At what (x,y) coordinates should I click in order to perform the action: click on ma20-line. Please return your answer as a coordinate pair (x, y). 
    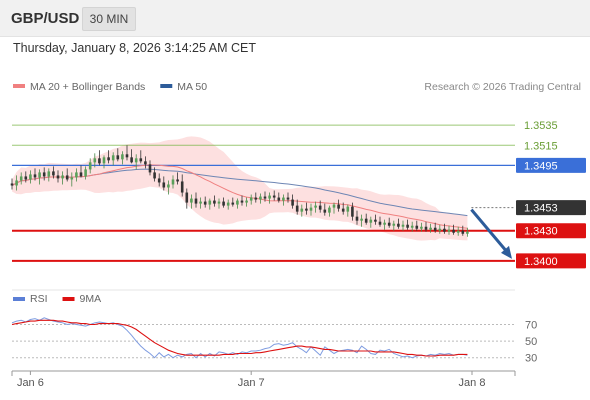
    Looking at the image, I should click on (239, 196).